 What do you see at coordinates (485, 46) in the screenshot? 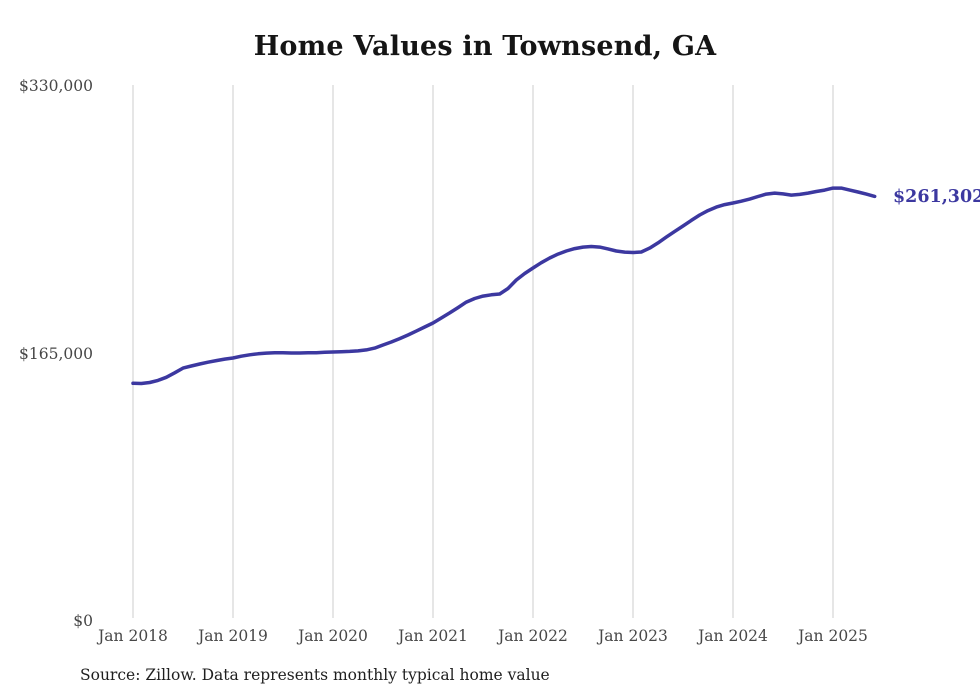
I see `chart-title: Home Values in Townsend, GA` at bounding box center [485, 46].